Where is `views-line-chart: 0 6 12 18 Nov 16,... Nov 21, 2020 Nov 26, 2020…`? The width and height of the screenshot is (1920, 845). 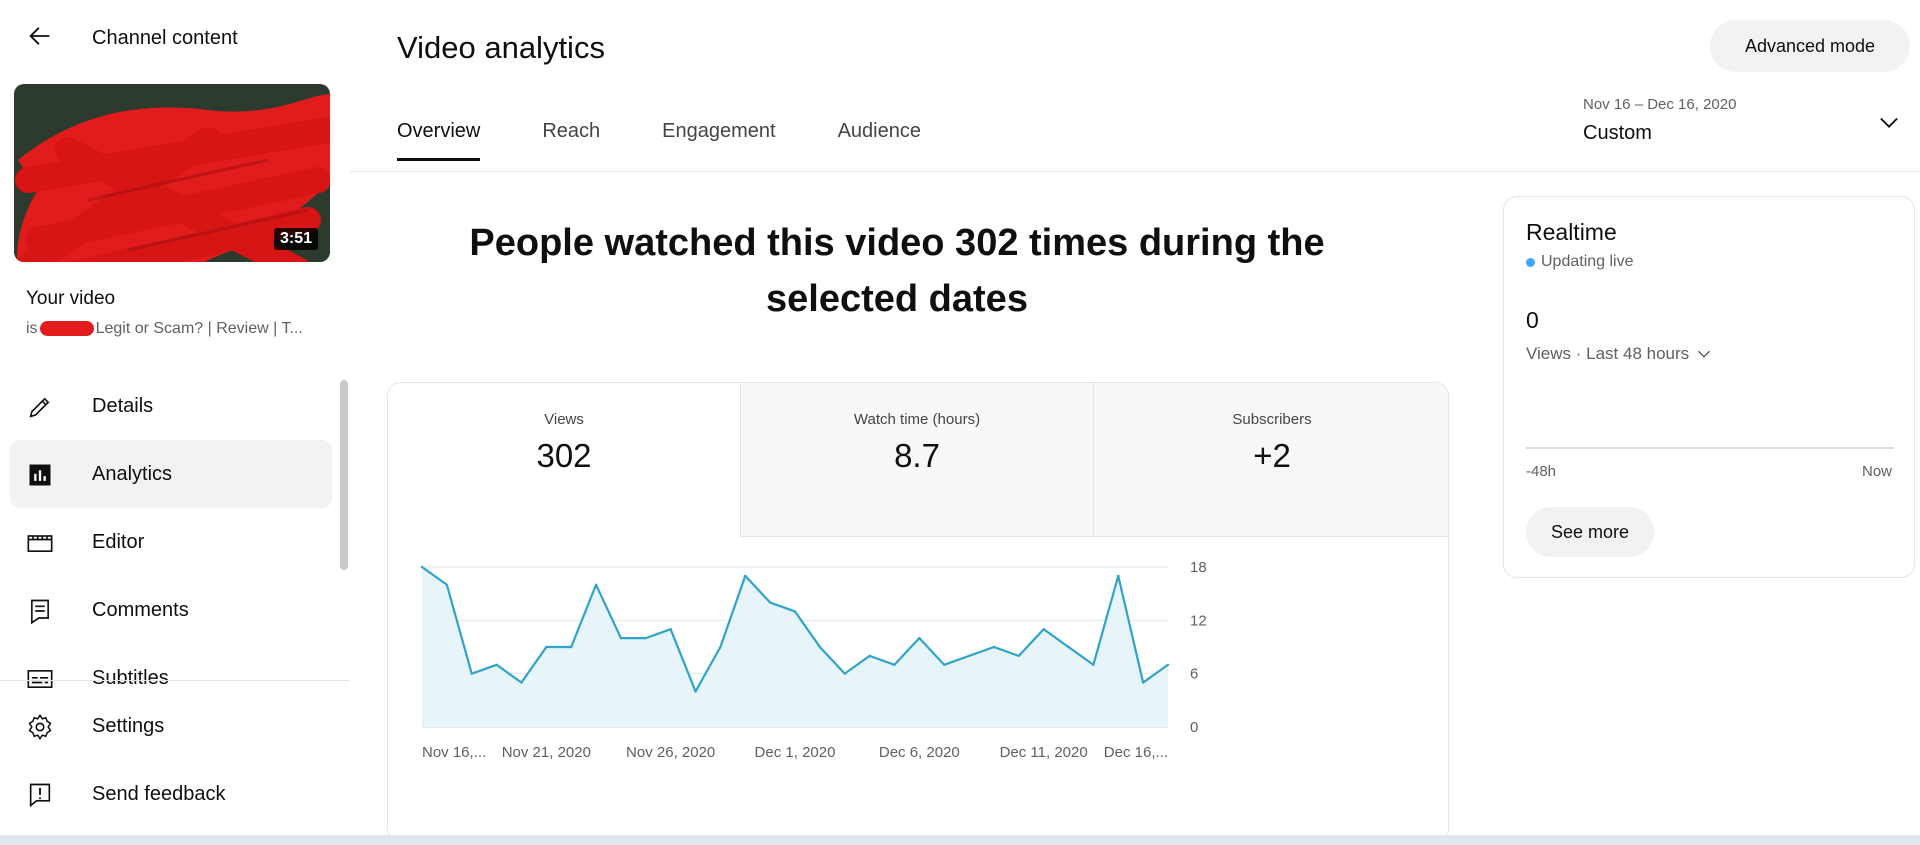
views-line-chart: 0 6 12 18 Nov 16,... Nov 21, 2020 Nov 26, 2020… is located at coordinates (813, 660).